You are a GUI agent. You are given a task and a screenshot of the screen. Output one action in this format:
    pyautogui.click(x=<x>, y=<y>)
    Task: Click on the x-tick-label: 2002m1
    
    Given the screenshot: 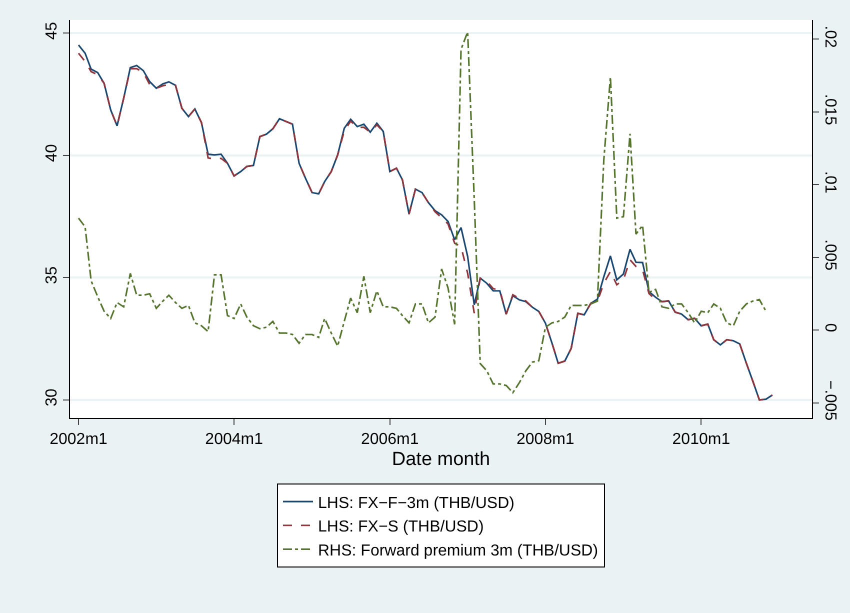 What is the action you would take?
    pyautogui.click(x=79, y=439)
    